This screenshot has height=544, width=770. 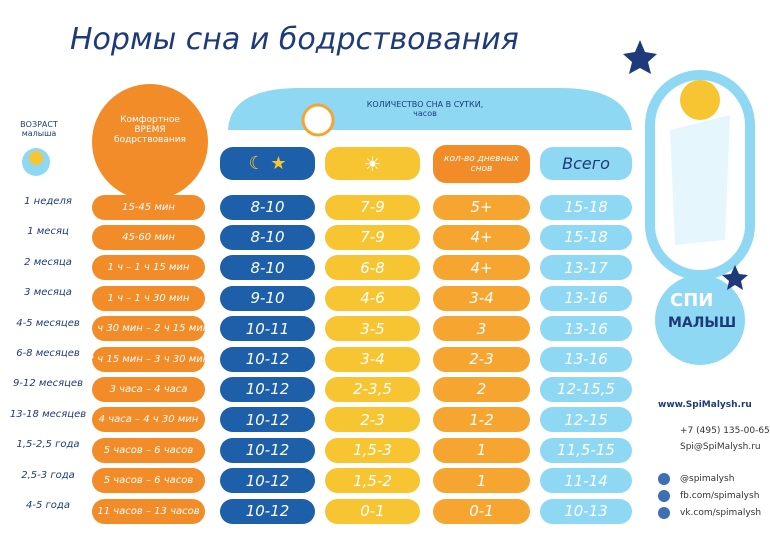 I want to click on naps-count: 3-4, so click(x=481, y=298).